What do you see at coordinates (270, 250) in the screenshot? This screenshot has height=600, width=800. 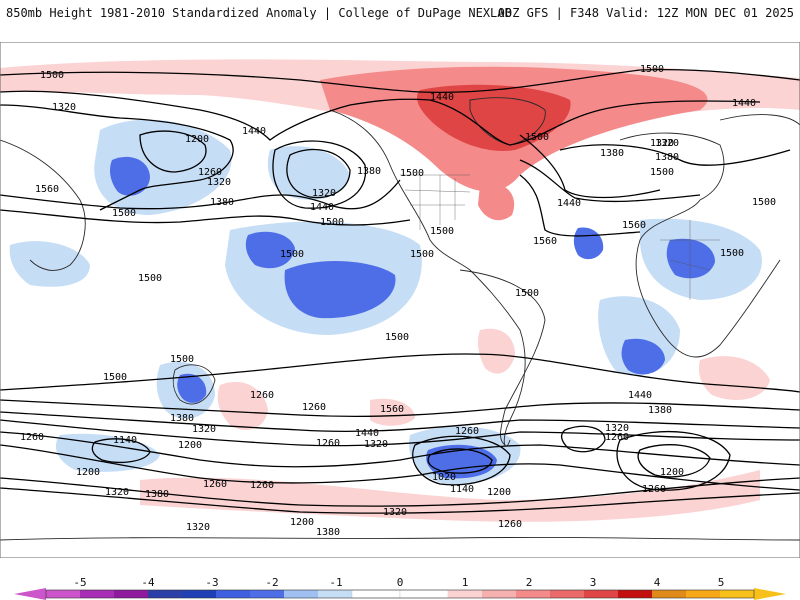 I see `shade-neg2-hawaii` at bounding box center [270, 250].